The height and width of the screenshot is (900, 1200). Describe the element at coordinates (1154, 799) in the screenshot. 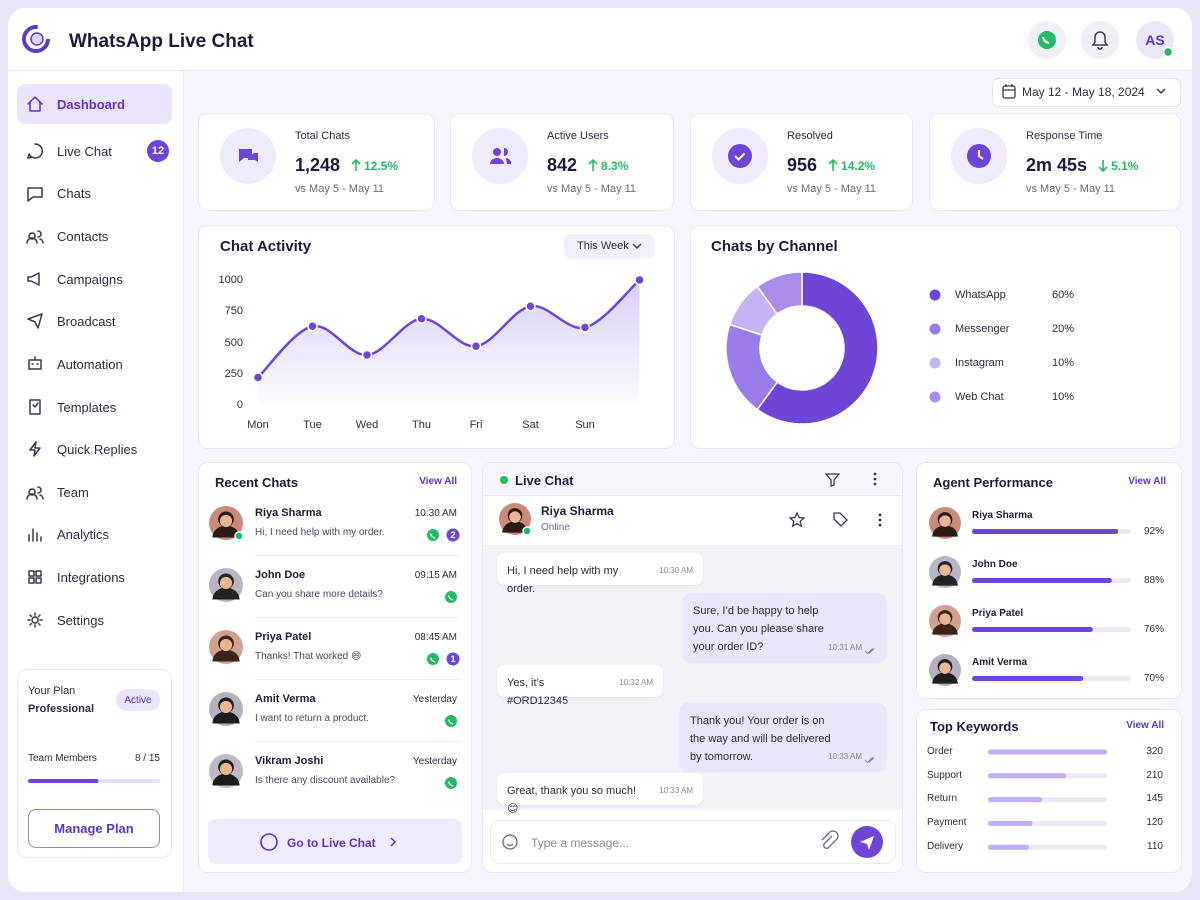

I see `keyword-count: 145` at that location.